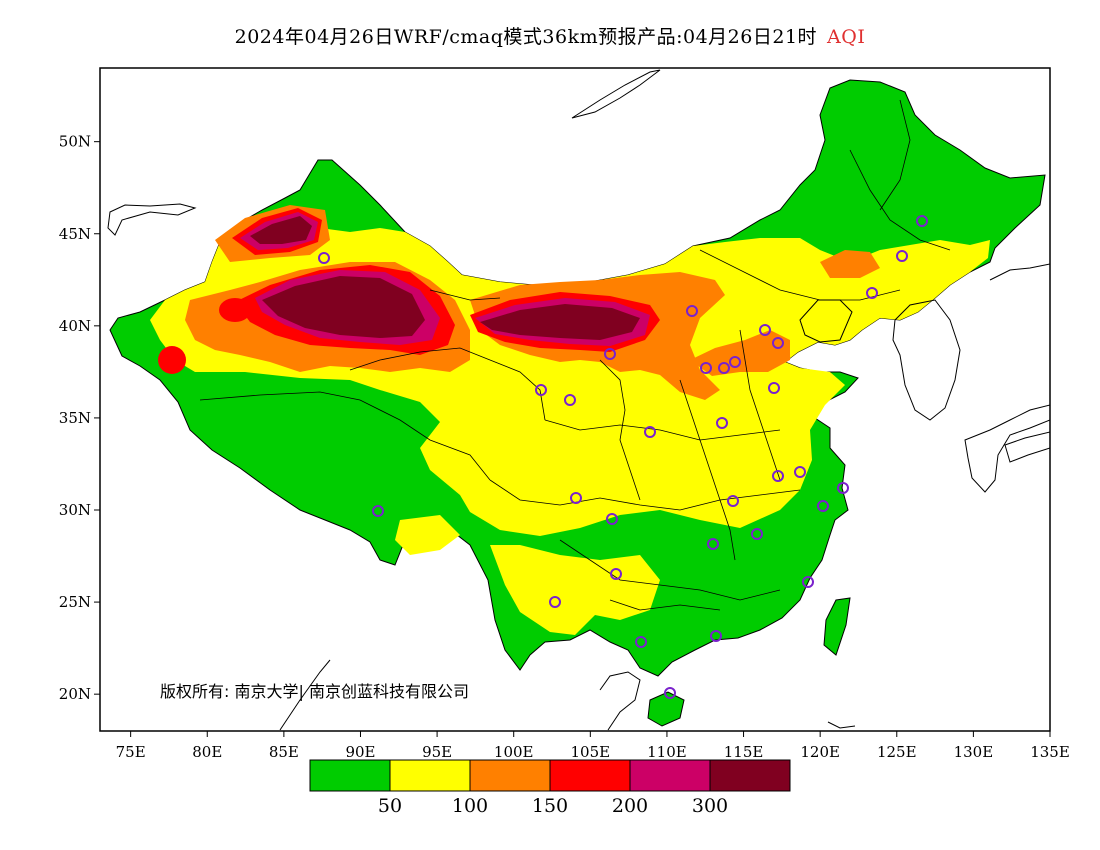 This screenshot has height=850, width=1100. I want to click on aqi-band-50-100-sw, so click(427, 535).